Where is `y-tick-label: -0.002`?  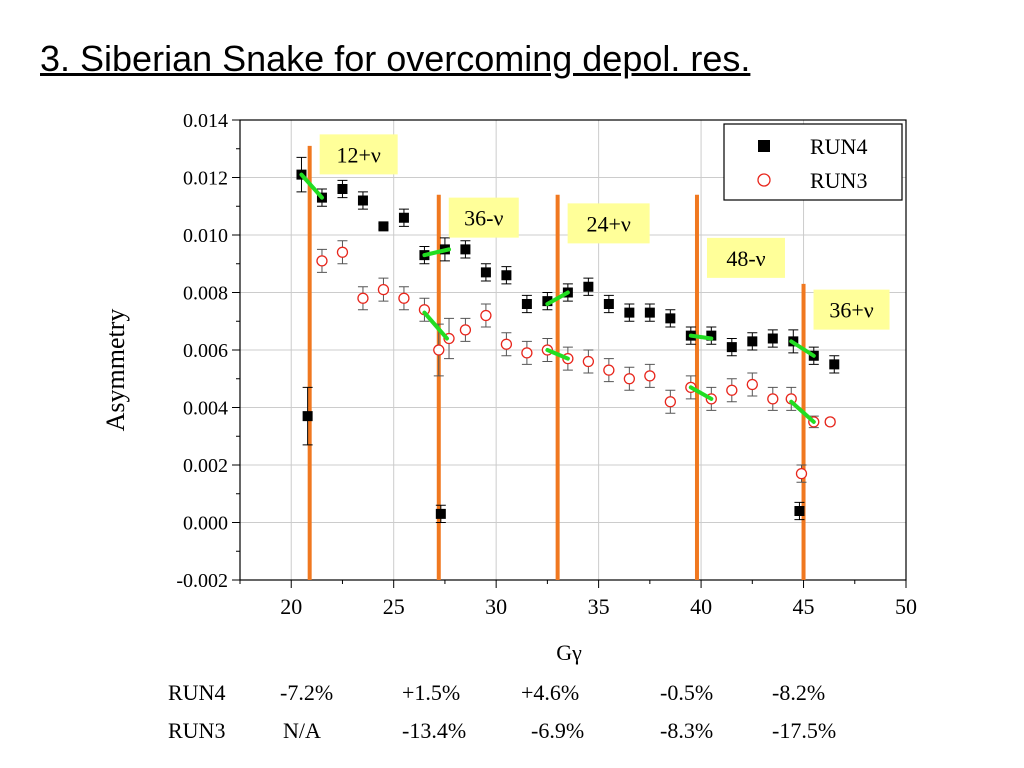
y-tick-label: -0.002 is located at coordinates (202, 581).